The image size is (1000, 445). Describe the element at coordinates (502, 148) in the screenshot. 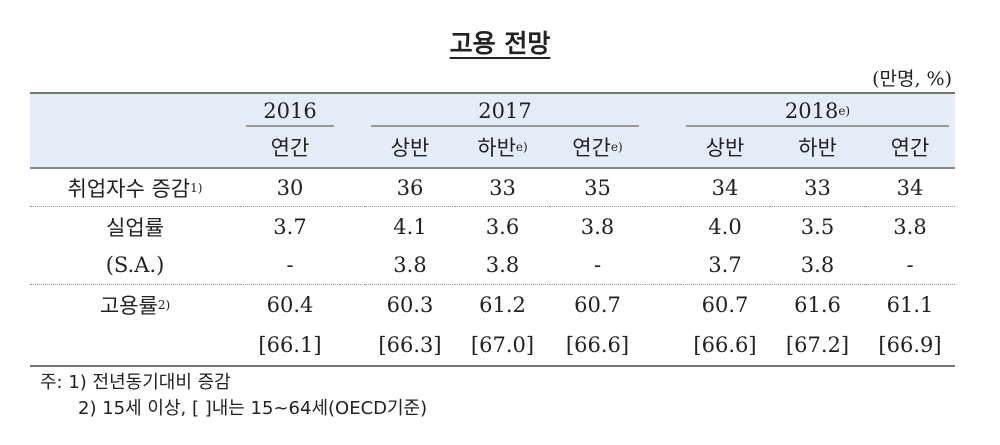

I see `period-header: 하반 e)` at that location.